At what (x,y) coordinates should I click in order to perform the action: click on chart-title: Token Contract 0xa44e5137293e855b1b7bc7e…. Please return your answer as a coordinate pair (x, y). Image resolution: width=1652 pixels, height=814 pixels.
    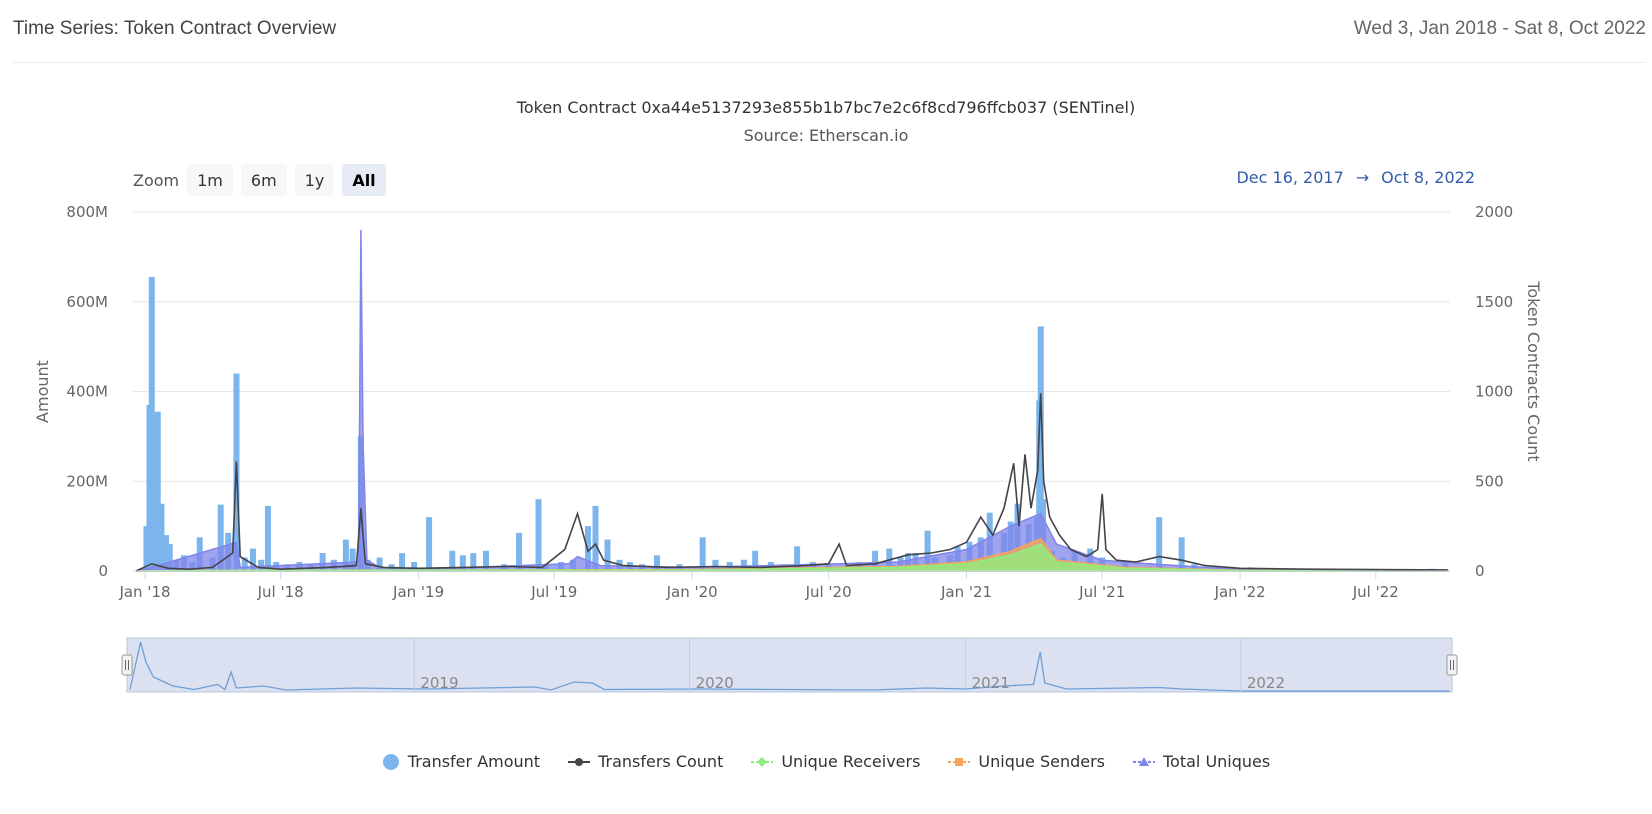
    Looking at the image, I should click on (826, 107).